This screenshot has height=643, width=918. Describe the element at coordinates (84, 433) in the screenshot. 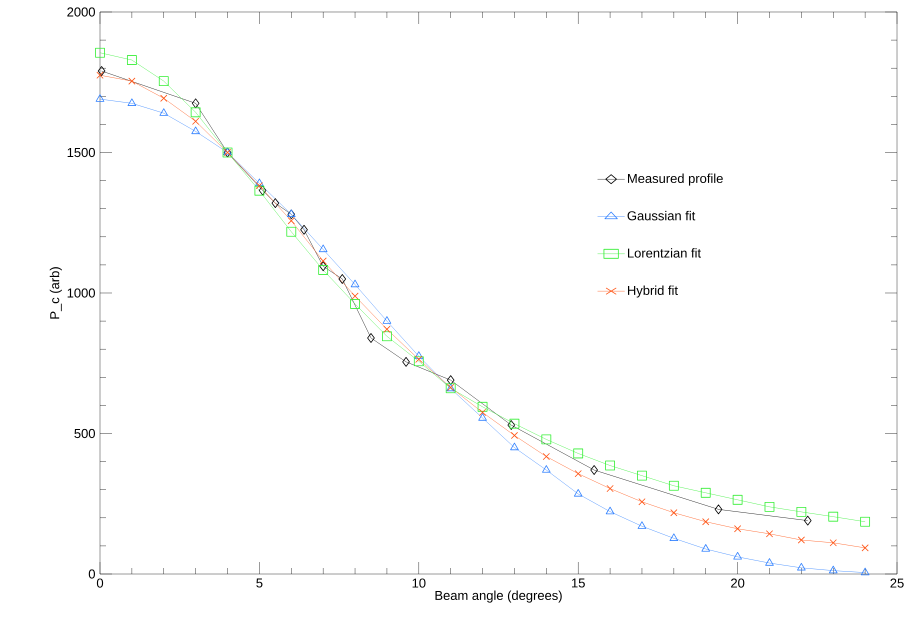

I see `y-tick-label: 500` at that location.